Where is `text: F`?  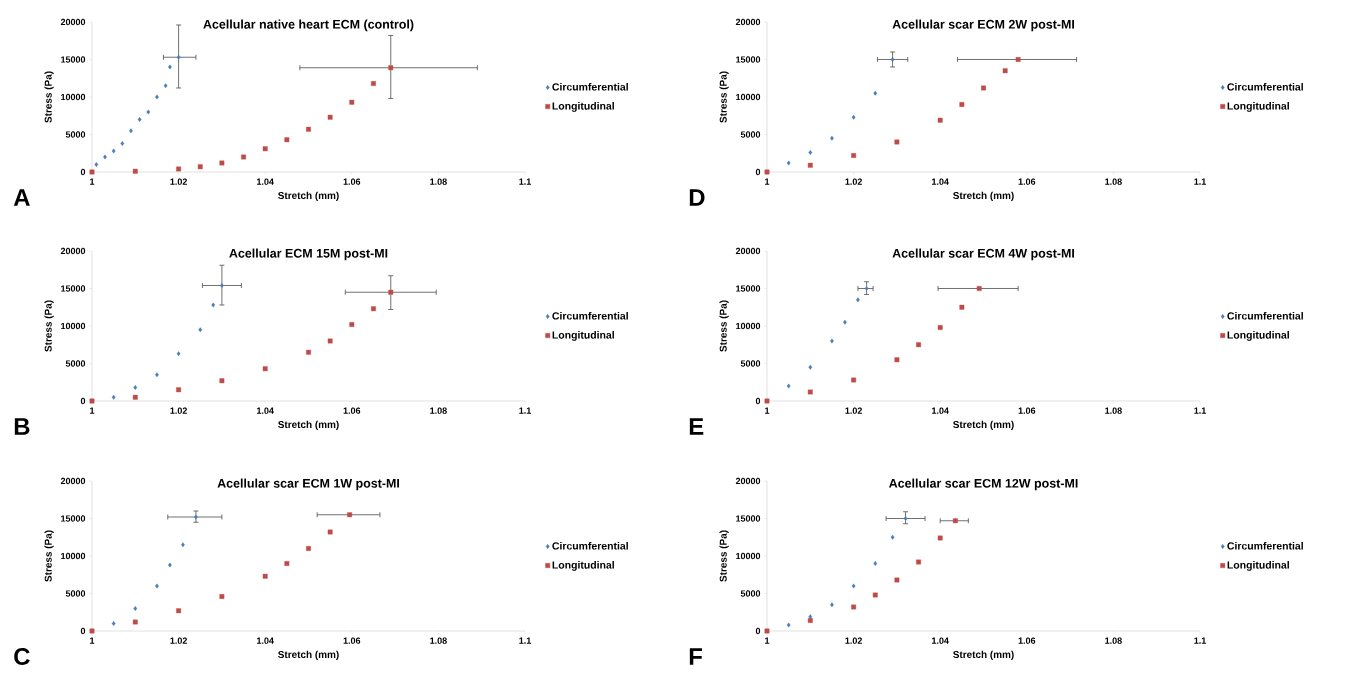
text: F is located at coordinates (695, 656).